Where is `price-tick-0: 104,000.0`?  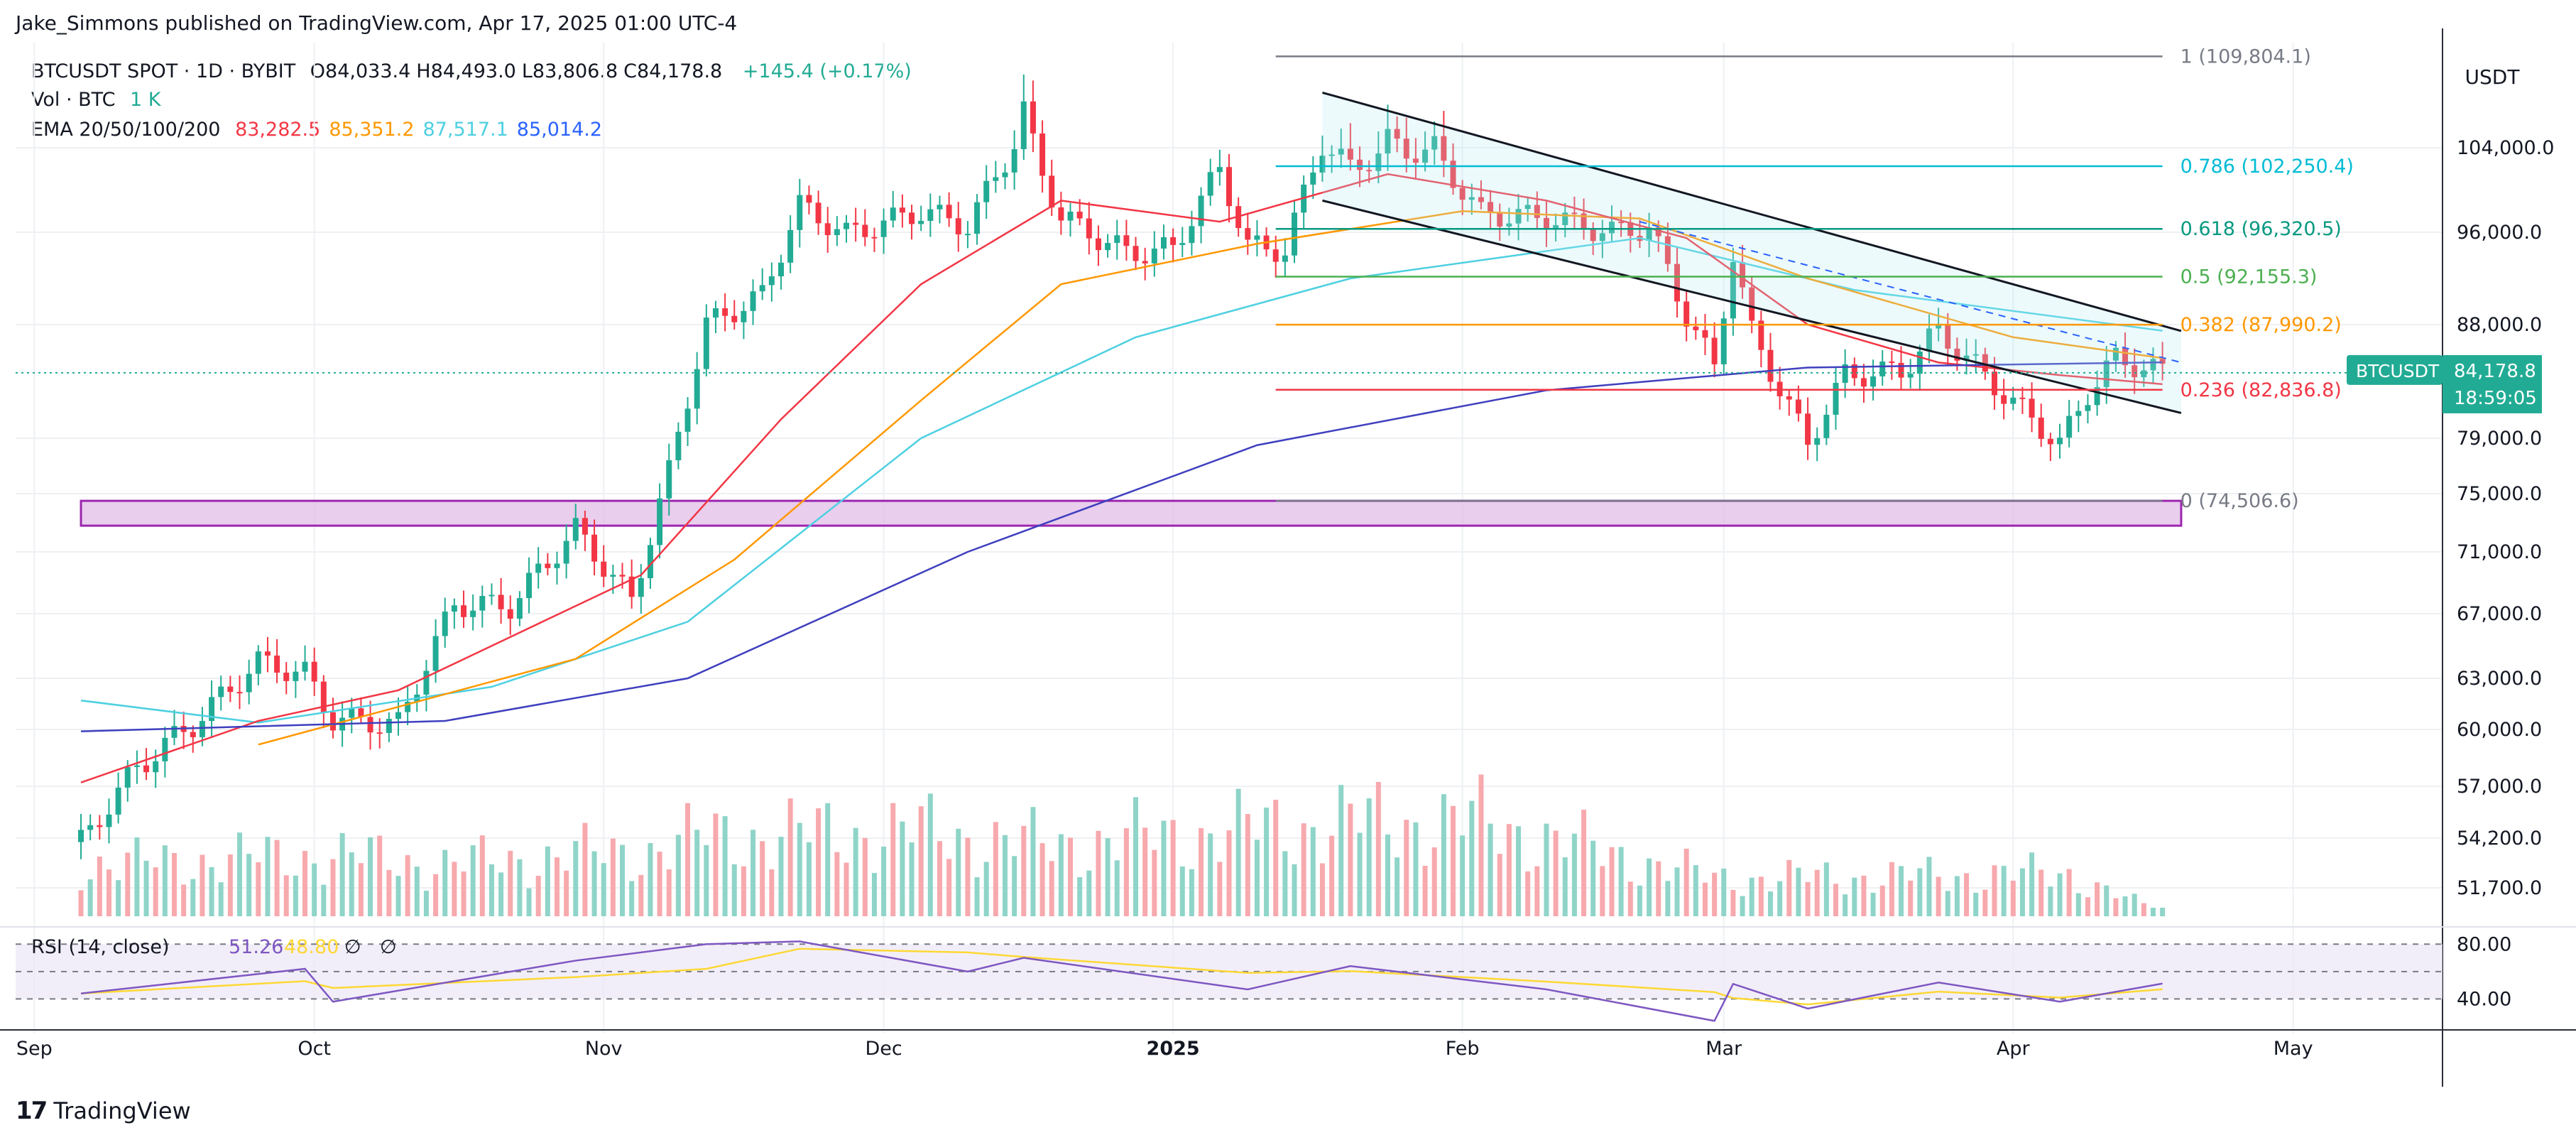
price-tick-0: 104,000.0 is located at coordinates (2505, 148).